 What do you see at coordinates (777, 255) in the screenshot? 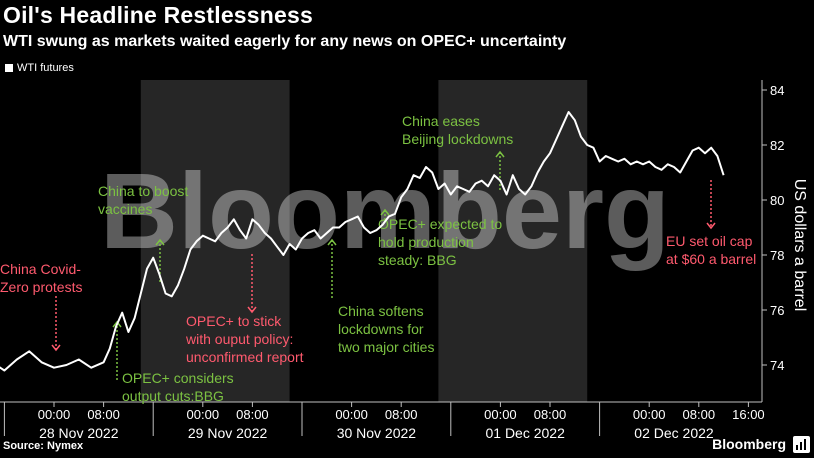
I see `y-tick-label: 78` at bounding box center [777, 255].